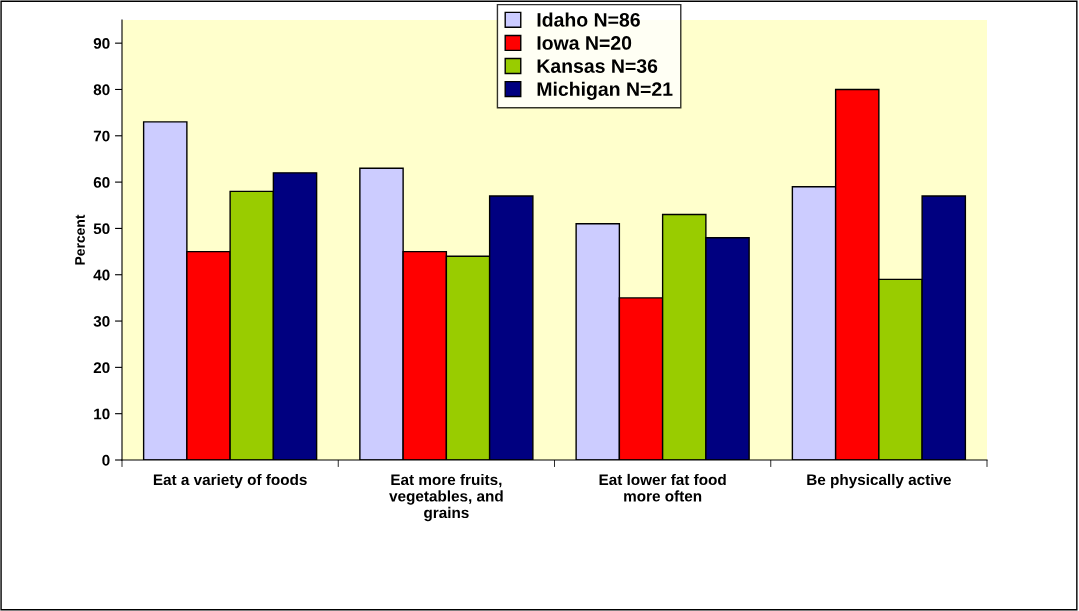 The width and height of the screenshot is (1079, 611). I want to click on y-tick-label: 50, so click(101, 229).